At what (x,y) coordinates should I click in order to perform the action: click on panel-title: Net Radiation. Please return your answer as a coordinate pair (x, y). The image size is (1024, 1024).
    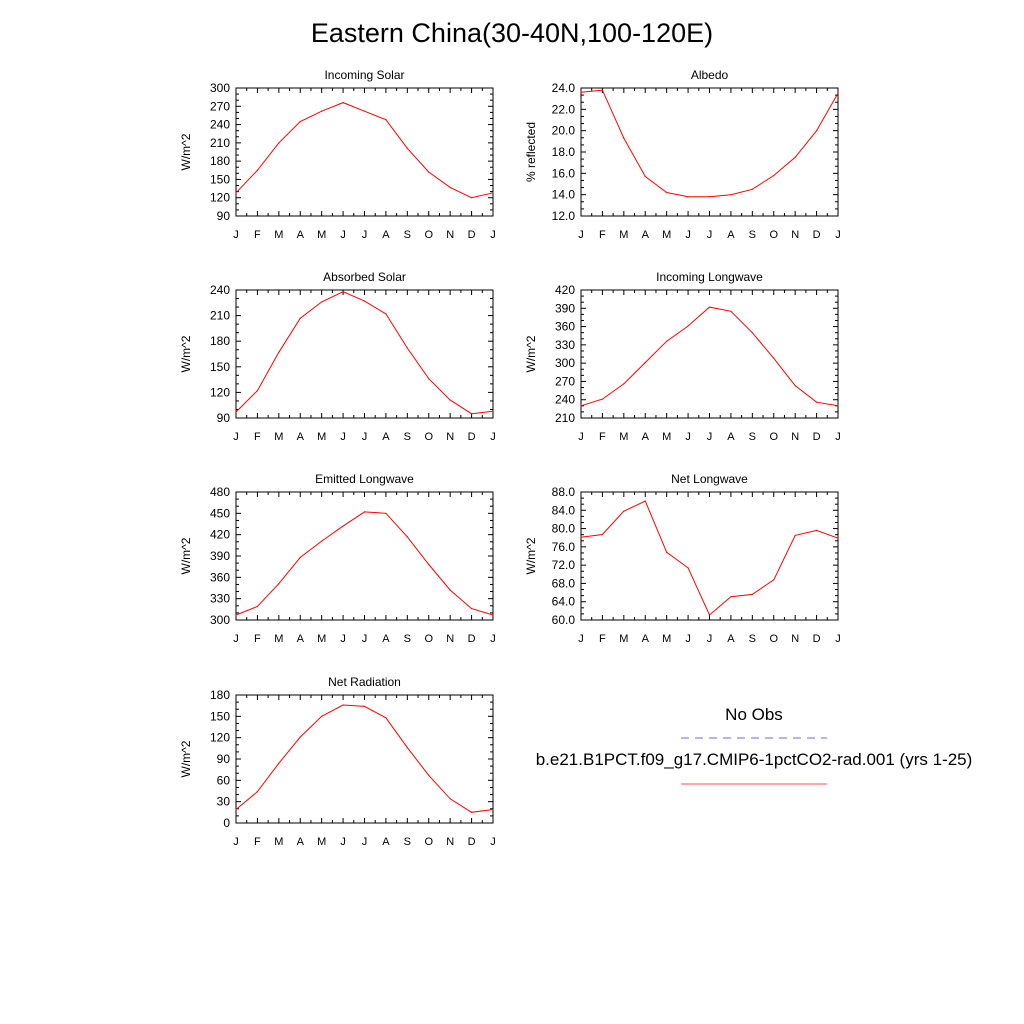
    Looking at the image, I should click on (364, 682).